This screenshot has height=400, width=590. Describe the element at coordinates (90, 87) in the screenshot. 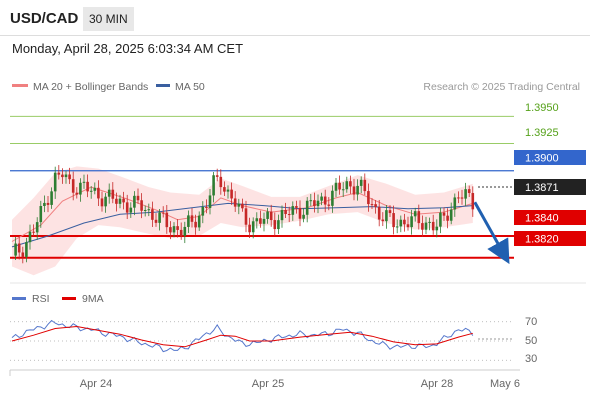

I see `legend-label-bollinger: MA 20 + Bollinger Bands` at that location.